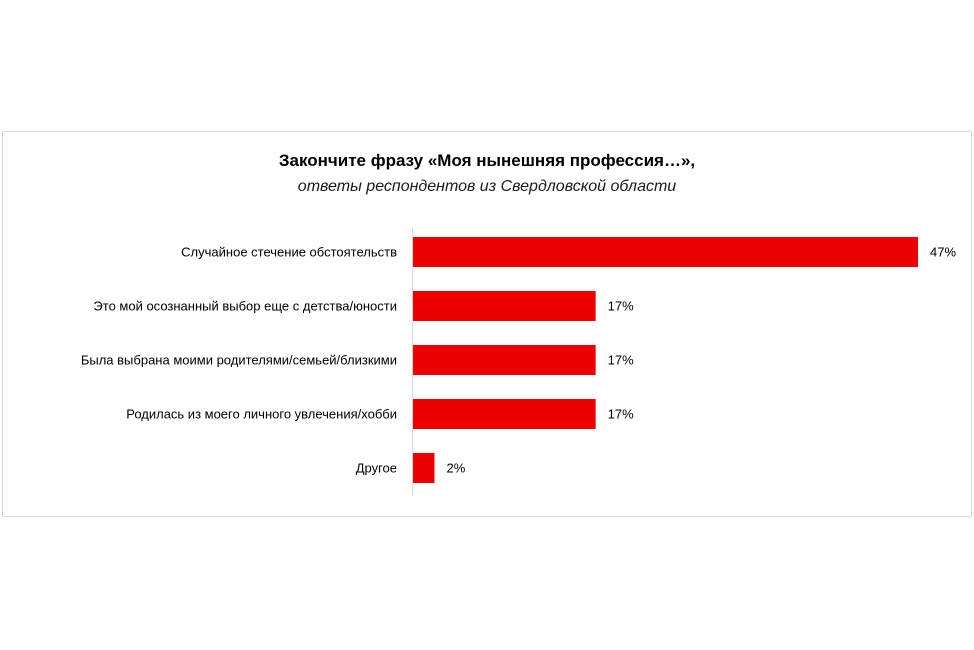 The image size is (974, 650). What do you see at coordinates (289, 252) in the screenshot?
I see `category-label-1: Случайное стечение обстоятельств` at bounding box center [289, 252].